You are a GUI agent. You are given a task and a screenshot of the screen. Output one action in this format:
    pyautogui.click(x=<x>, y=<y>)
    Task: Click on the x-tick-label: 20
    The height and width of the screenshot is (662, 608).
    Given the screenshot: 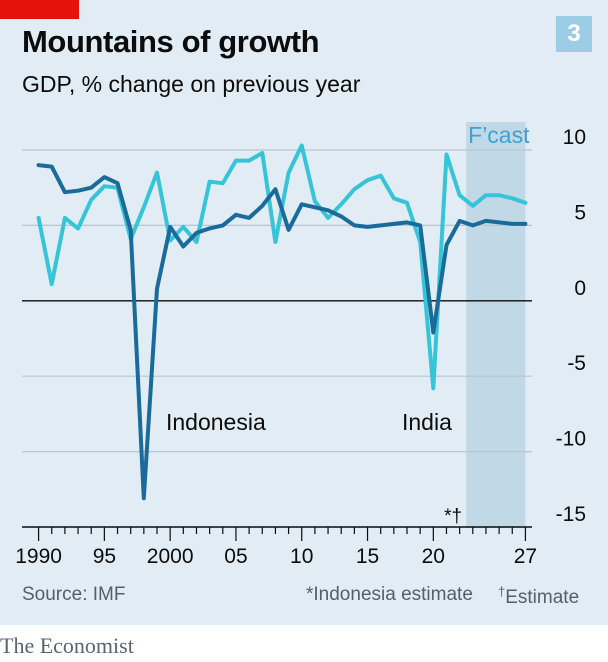 What is the action you would take?
    pyautogui.click(x=433, y=556)
    